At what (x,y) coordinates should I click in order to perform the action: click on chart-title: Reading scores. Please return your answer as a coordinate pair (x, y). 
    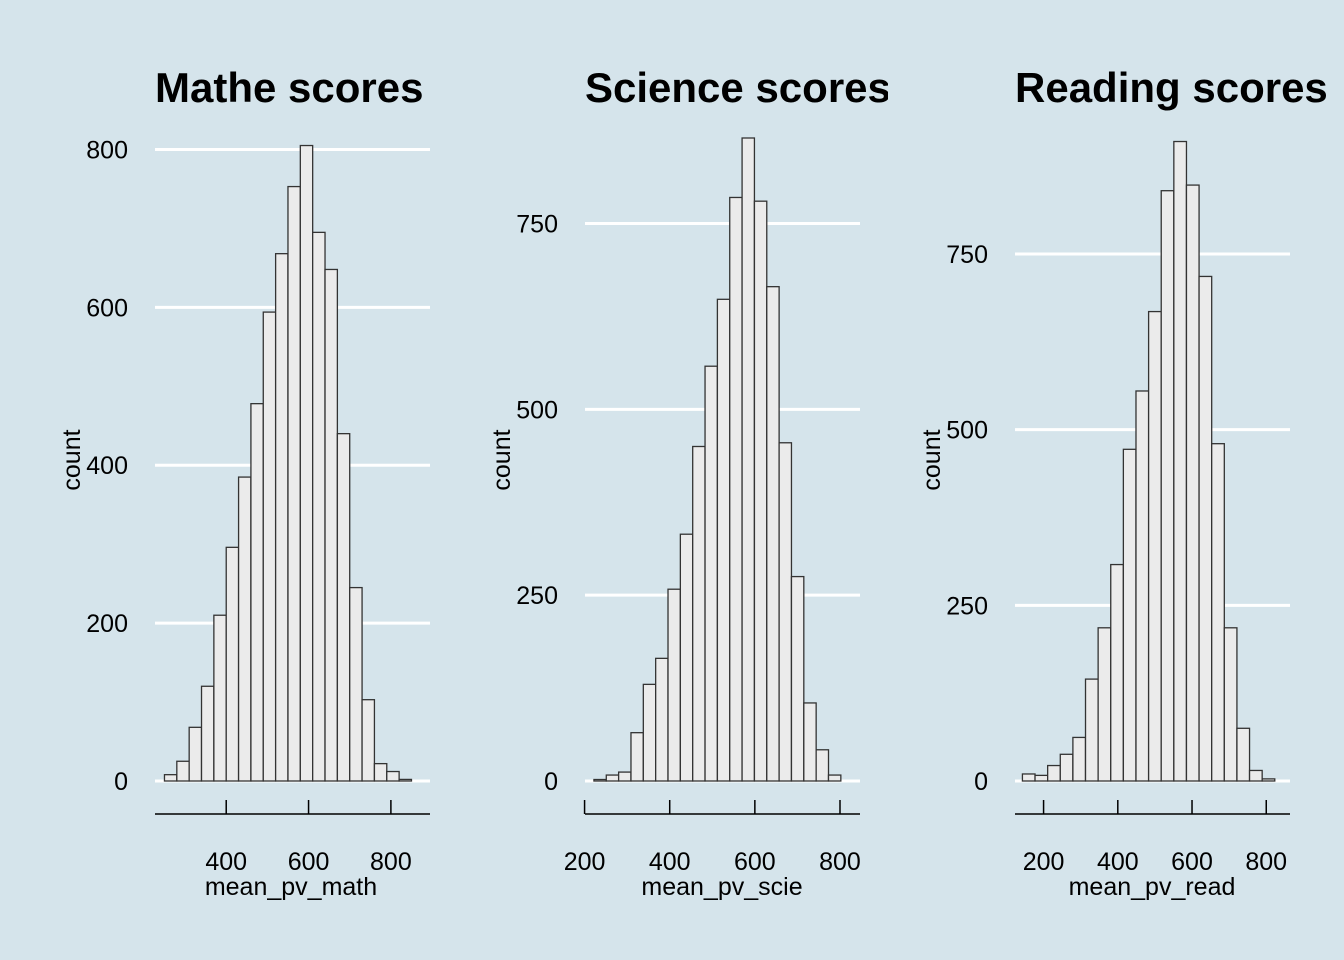
    Looking at the image, I should click on (1171, 87).